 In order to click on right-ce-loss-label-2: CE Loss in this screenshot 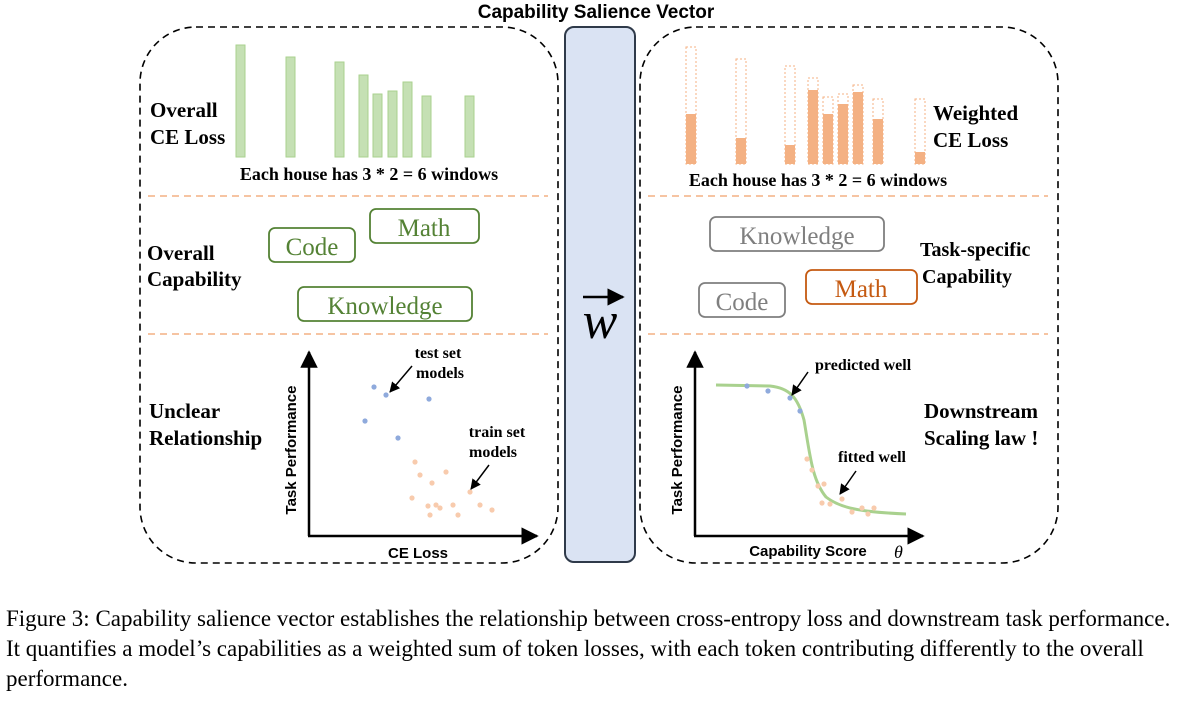, I will do `click(970, 140)`.